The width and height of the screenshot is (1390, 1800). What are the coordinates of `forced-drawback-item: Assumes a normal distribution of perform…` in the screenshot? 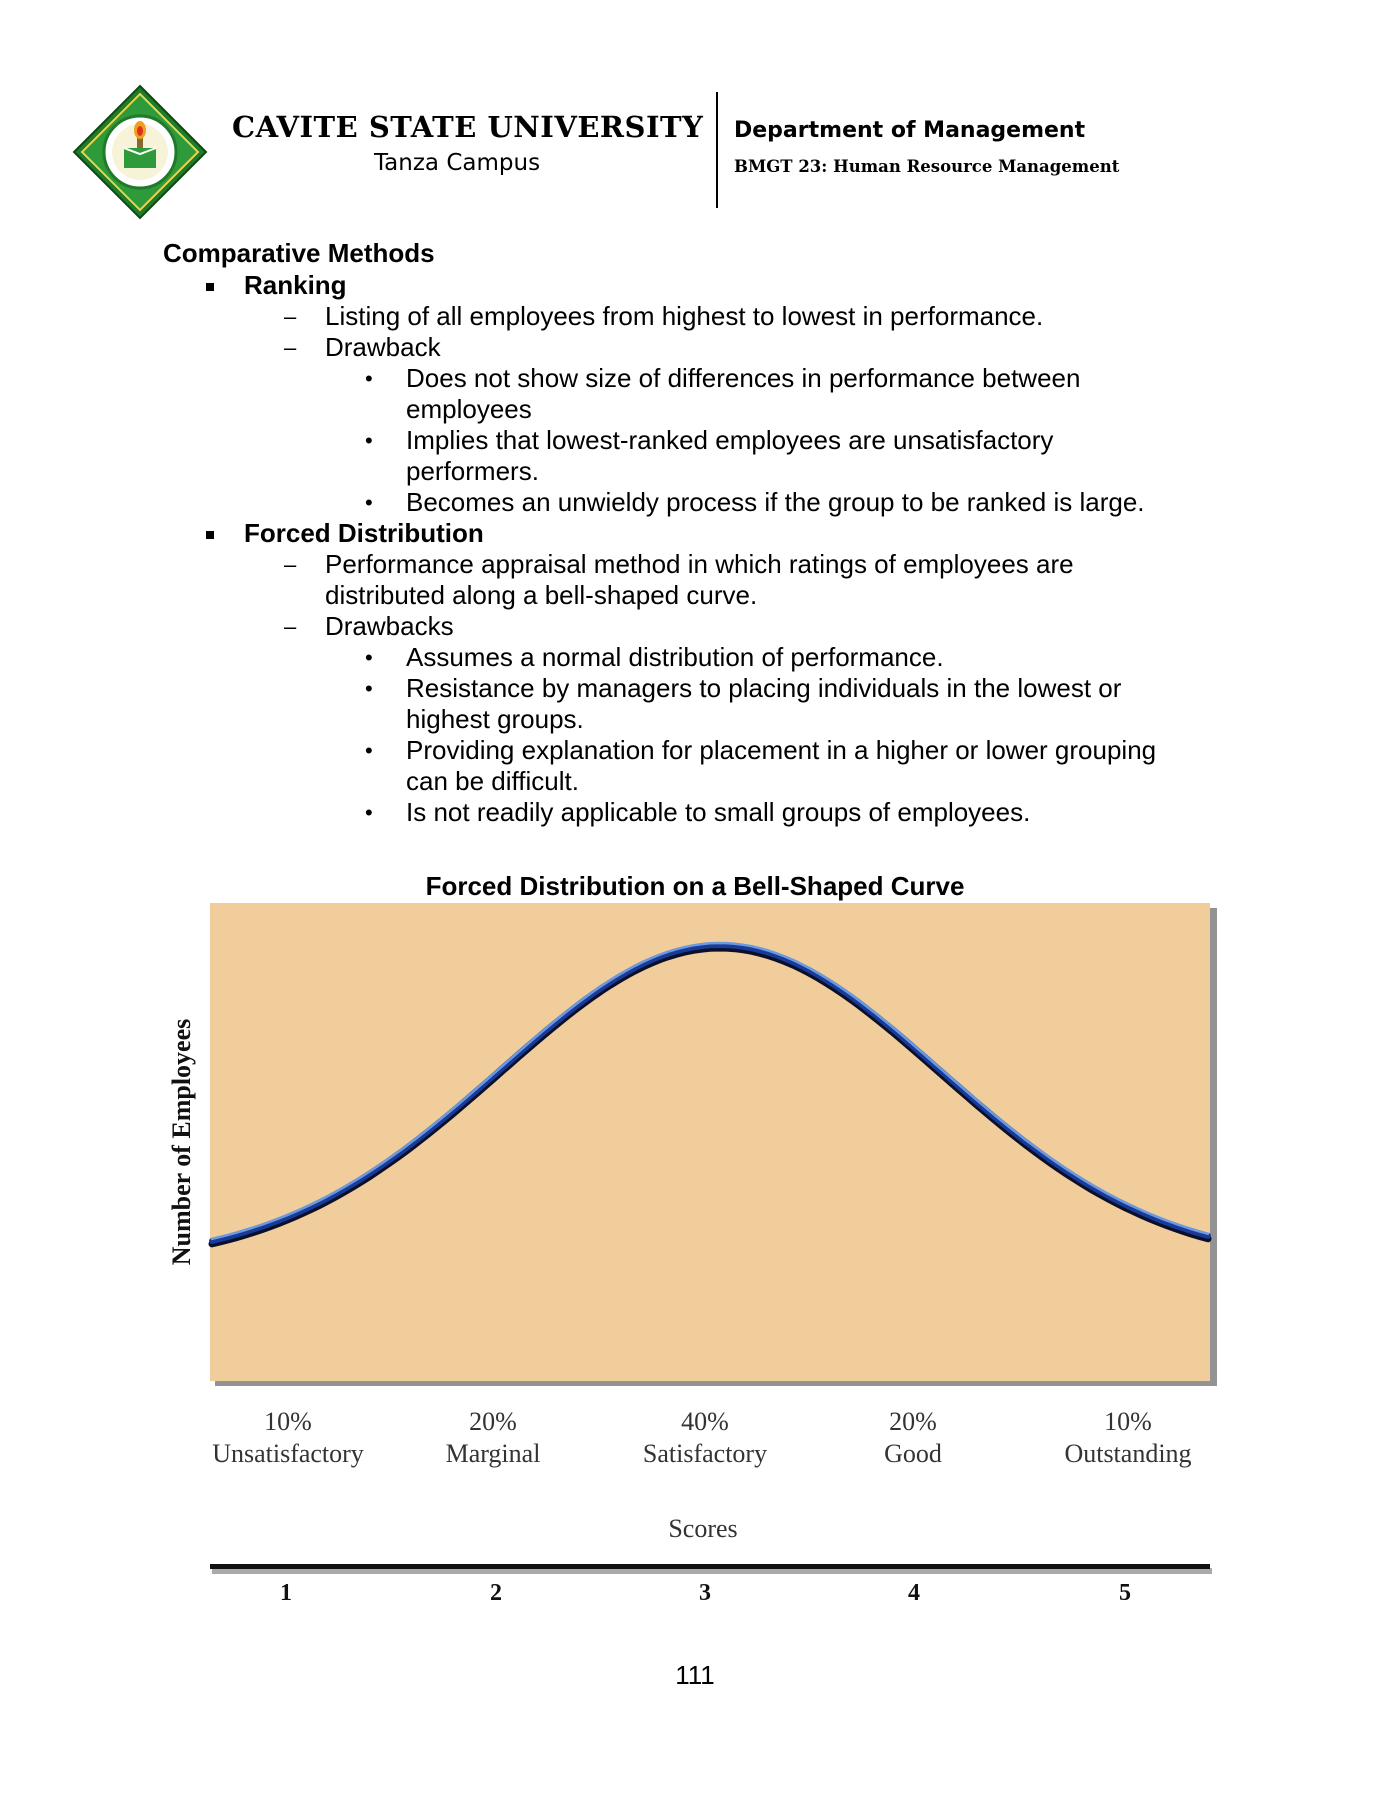 It's located at (675, 657).